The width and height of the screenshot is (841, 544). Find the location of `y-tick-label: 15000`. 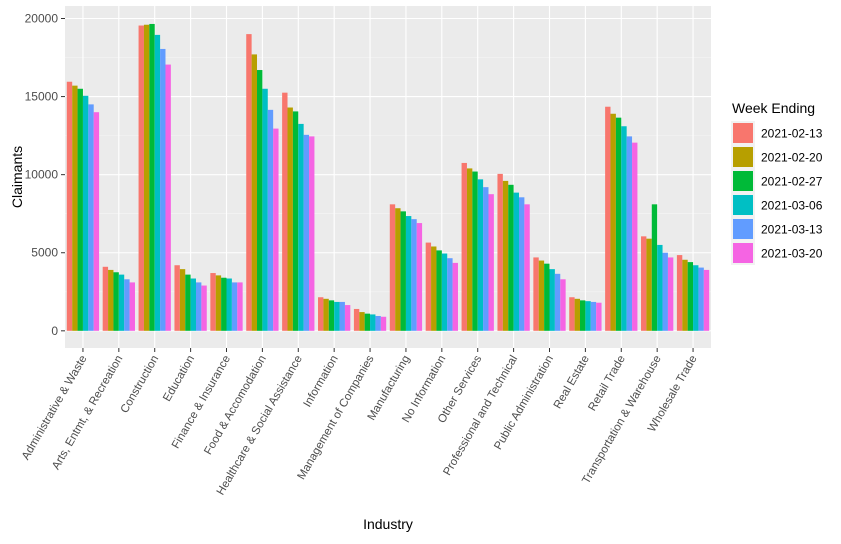

y-tick-label: 15000 is located at coordinates (42, 97).